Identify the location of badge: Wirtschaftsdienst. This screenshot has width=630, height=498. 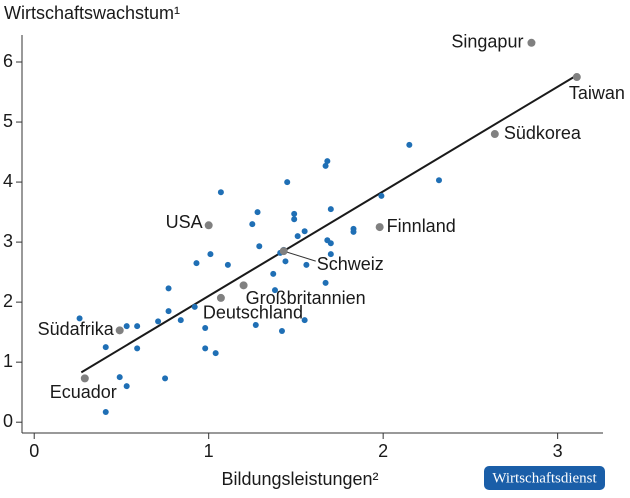
(544, 478).